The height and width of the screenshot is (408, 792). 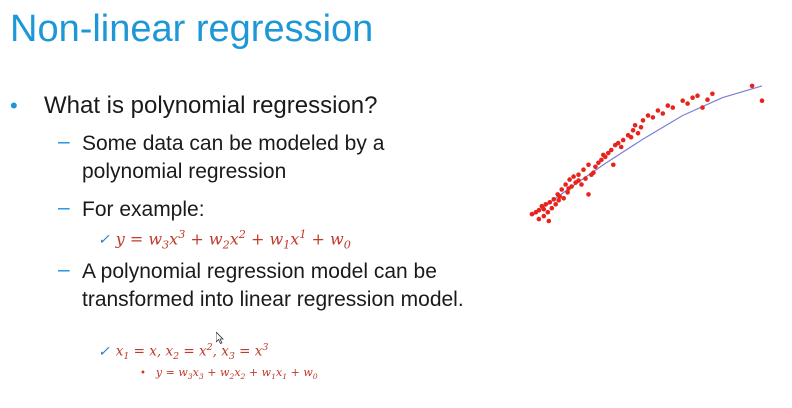 I want to click on bullet-main: • What is polynomial regression?, so click(x=193, y=106).